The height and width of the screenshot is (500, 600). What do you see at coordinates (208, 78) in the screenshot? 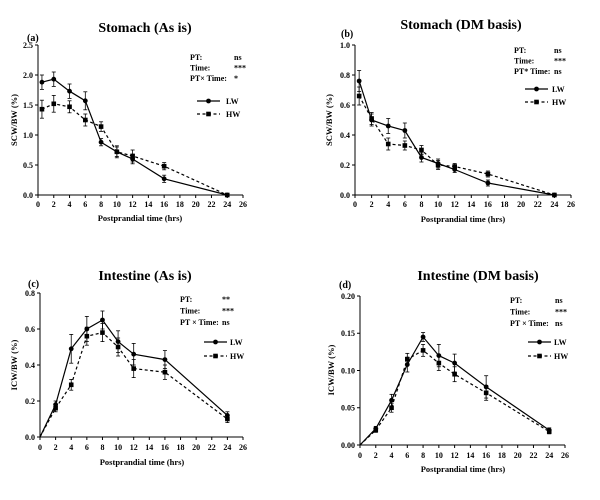
I see `stat-label: PT× Time:` at bounding box center [208, 78].